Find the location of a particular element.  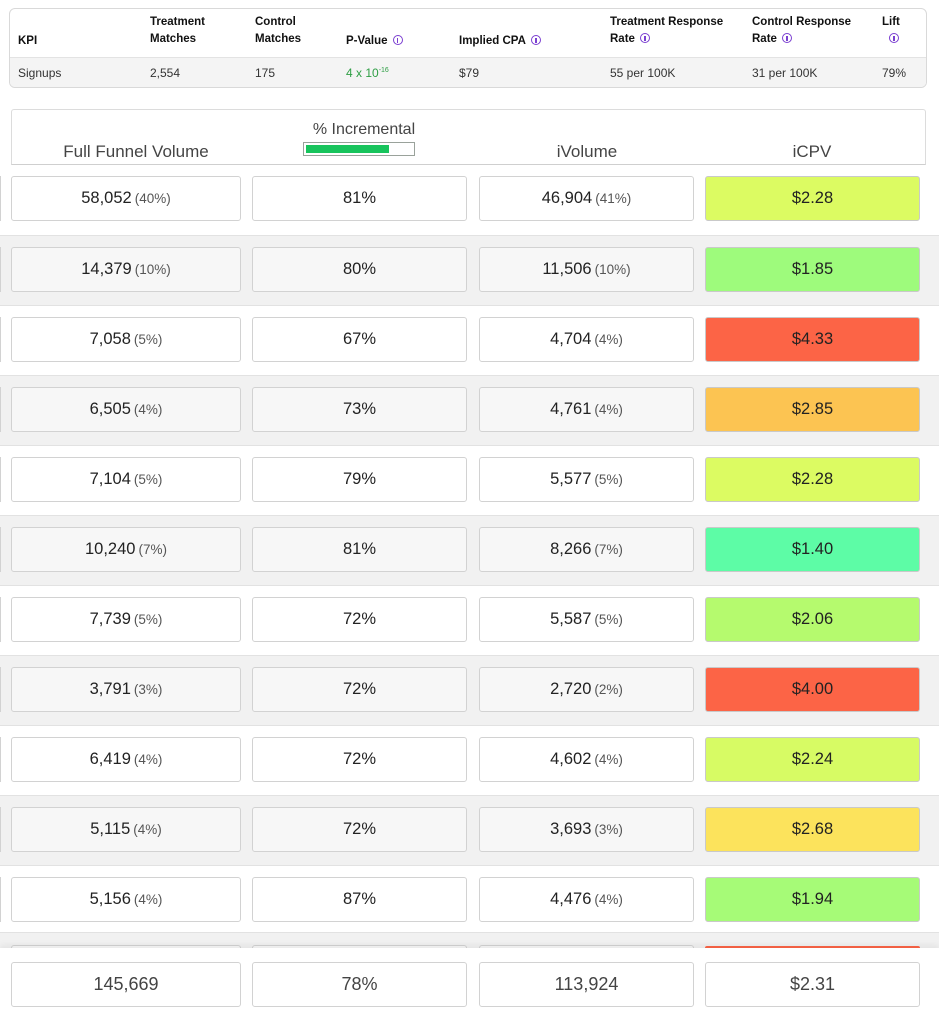

ivolume-cell: 5,587 (5%) is located at coordinates (586, 619).